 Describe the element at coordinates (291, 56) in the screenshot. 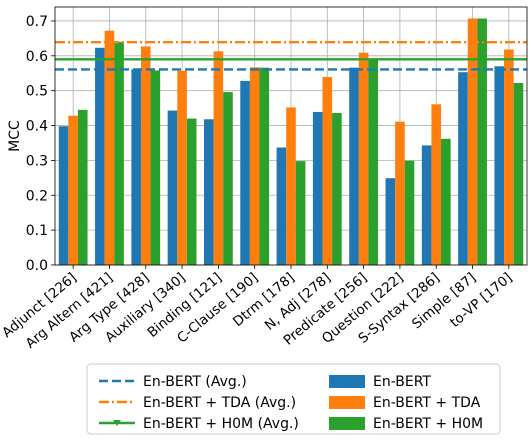

I see `reference-lines` at that location.